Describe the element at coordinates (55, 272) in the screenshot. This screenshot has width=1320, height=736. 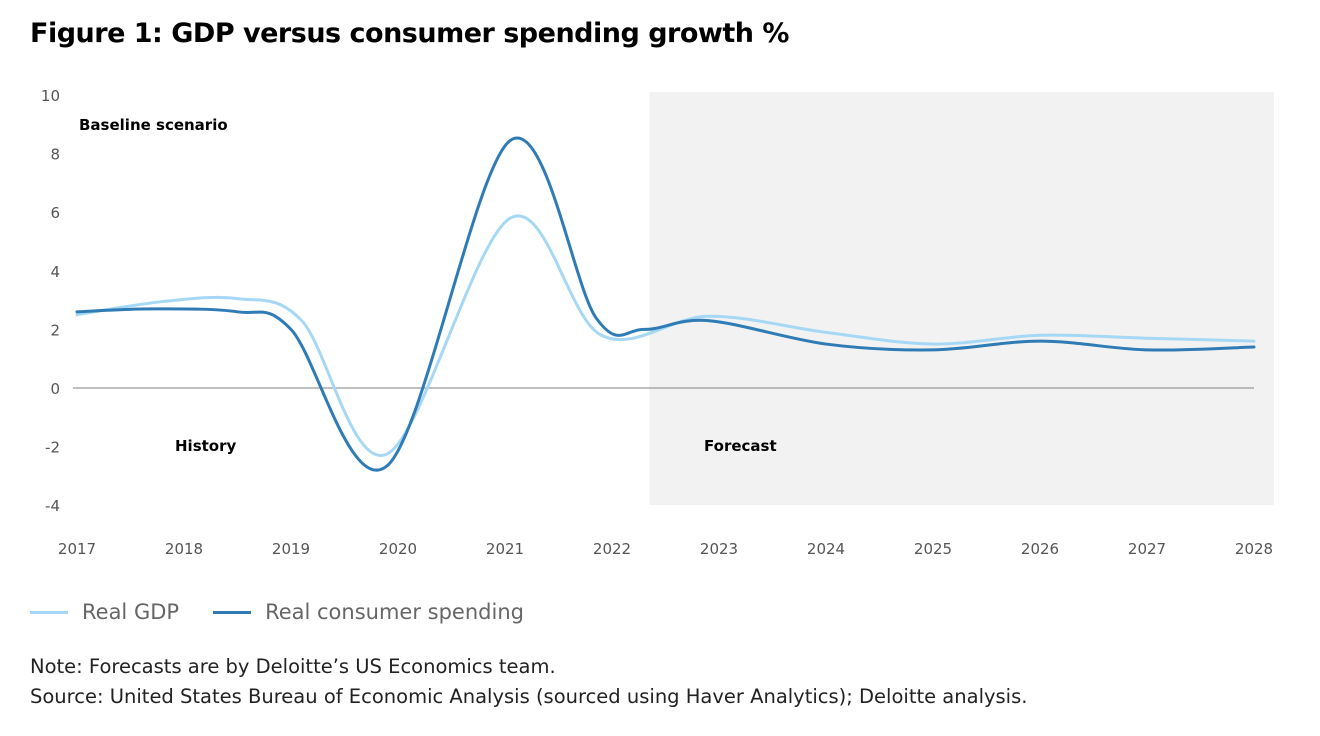
I see `y-tick-label: 4` at that location.